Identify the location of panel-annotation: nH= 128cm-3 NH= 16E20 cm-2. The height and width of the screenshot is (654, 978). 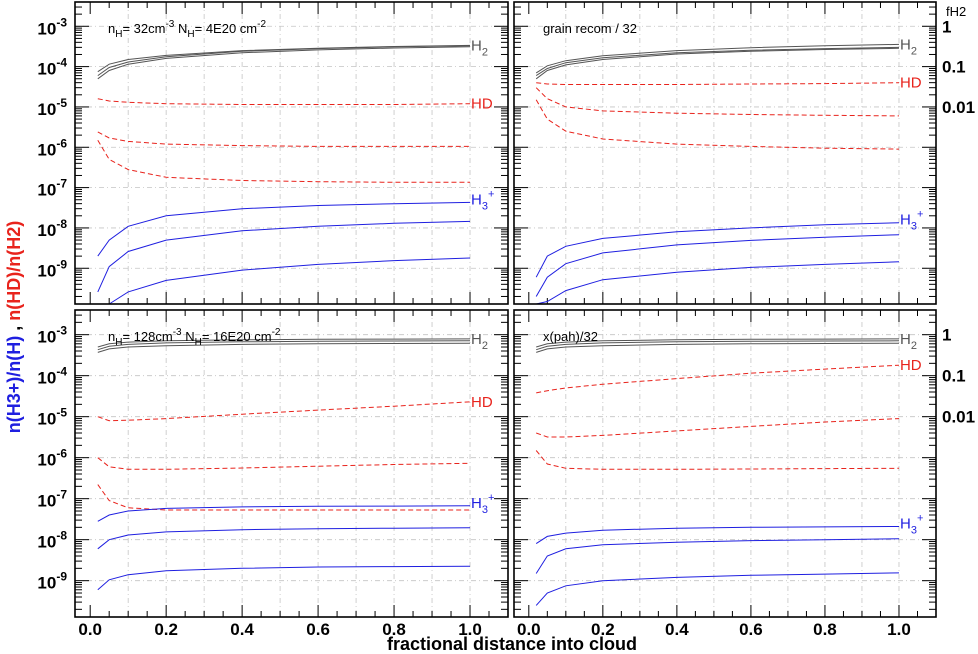
(194, 337).